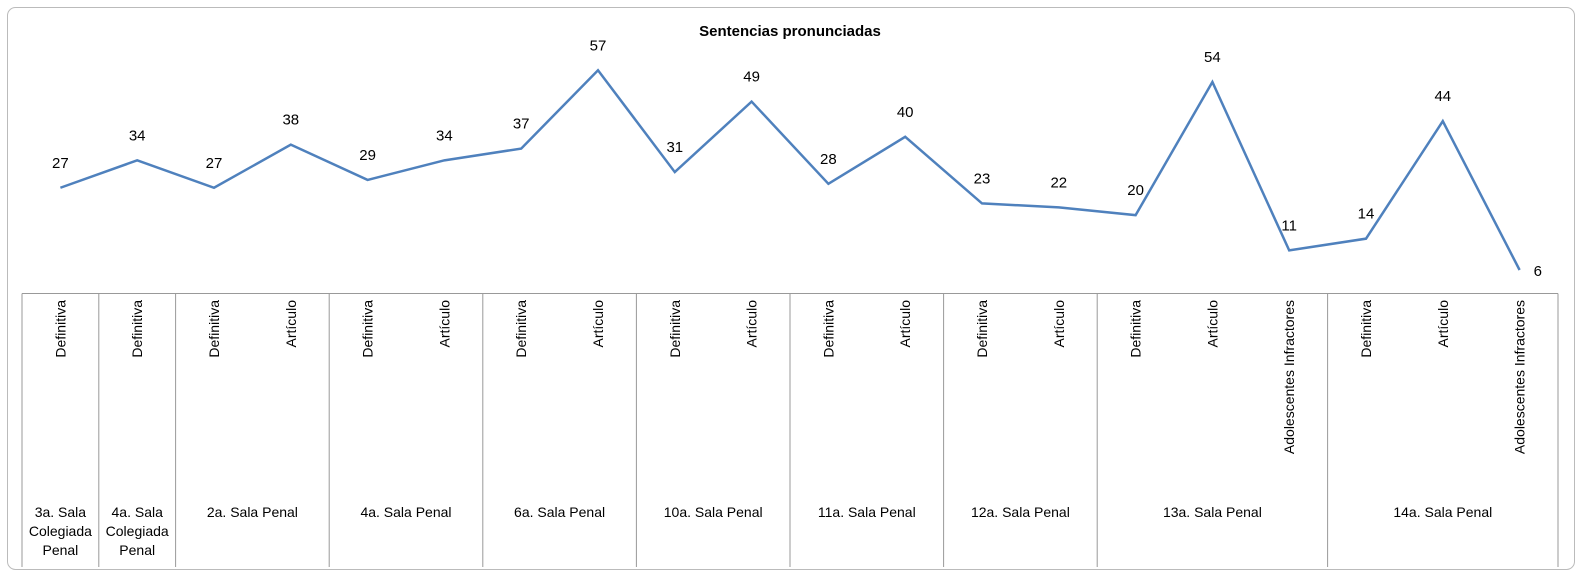 The width and height of the screenshot is (1580, 575). What do you see at coordinates (982, 178) in the screenshot?
I see `data-label: 23` at bounding box center [982, 178].